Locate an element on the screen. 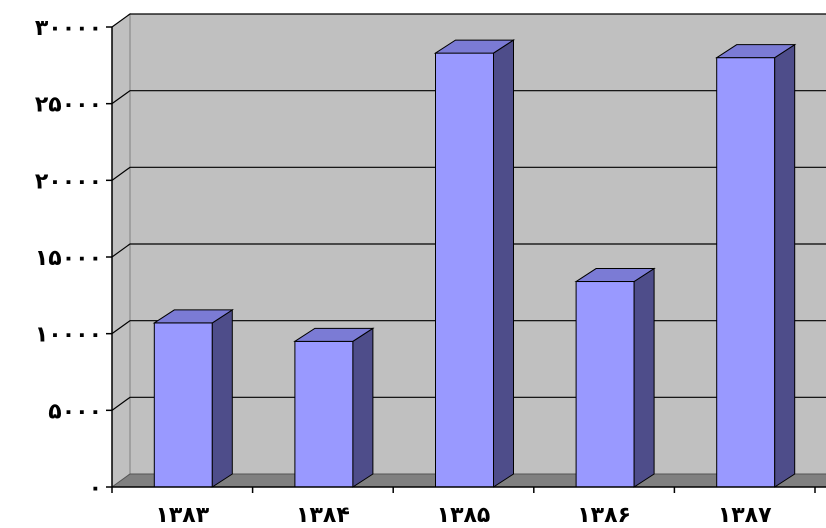  x-axis-tick-labels: ۱۳۸۳ ۱۳۸۴ ۱۳۸۵ ۱۳۸۶ ۱۳۸۷ is located at coordinates (463, 515).